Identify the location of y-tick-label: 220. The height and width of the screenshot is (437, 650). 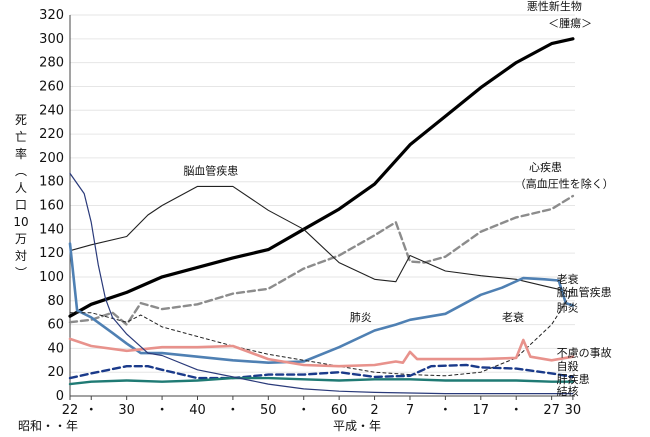
(51, 134).